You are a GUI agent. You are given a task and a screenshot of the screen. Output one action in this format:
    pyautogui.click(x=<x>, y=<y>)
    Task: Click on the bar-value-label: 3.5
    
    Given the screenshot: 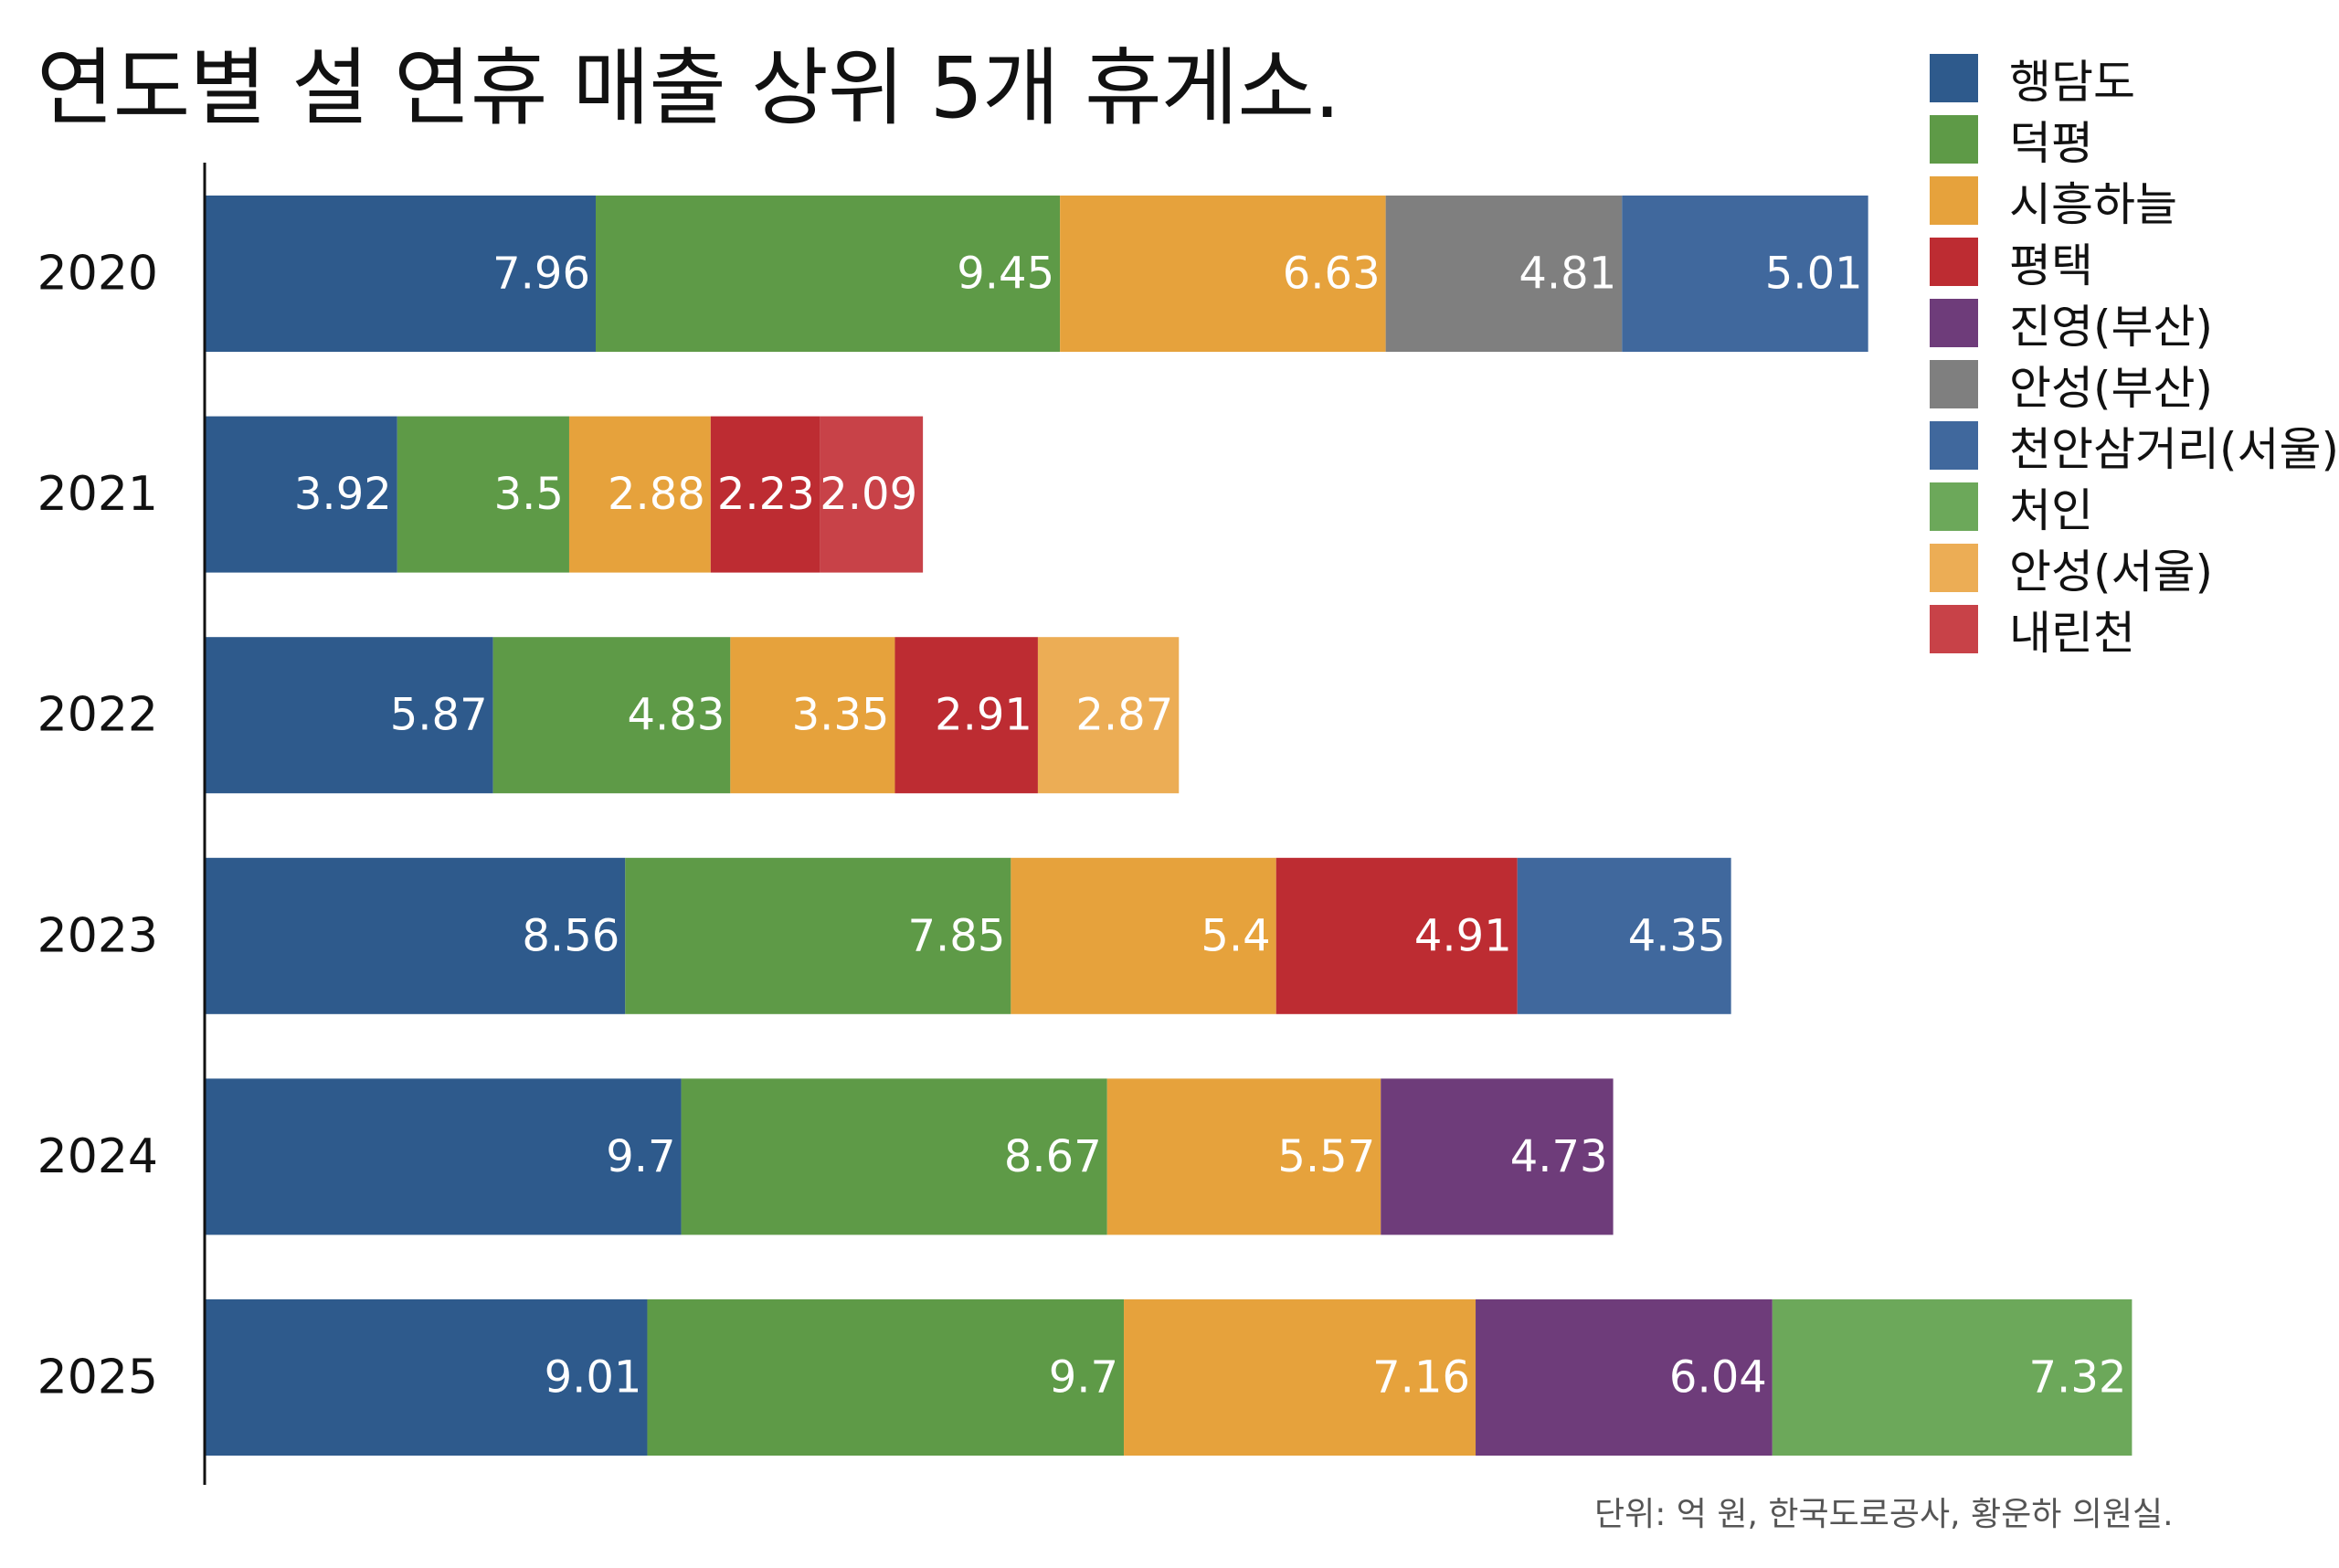 What is the action you would take?
    pyautogui.click(x=529, y=495)
    